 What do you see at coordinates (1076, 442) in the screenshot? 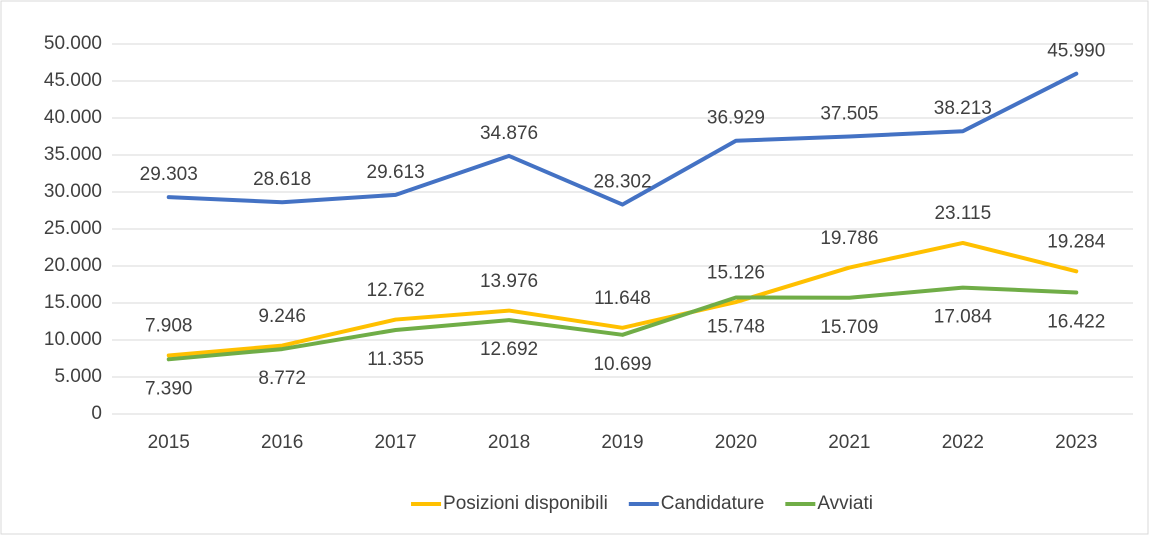
I see `x-tick-label: 2023` at bounding box center [1076, 442].